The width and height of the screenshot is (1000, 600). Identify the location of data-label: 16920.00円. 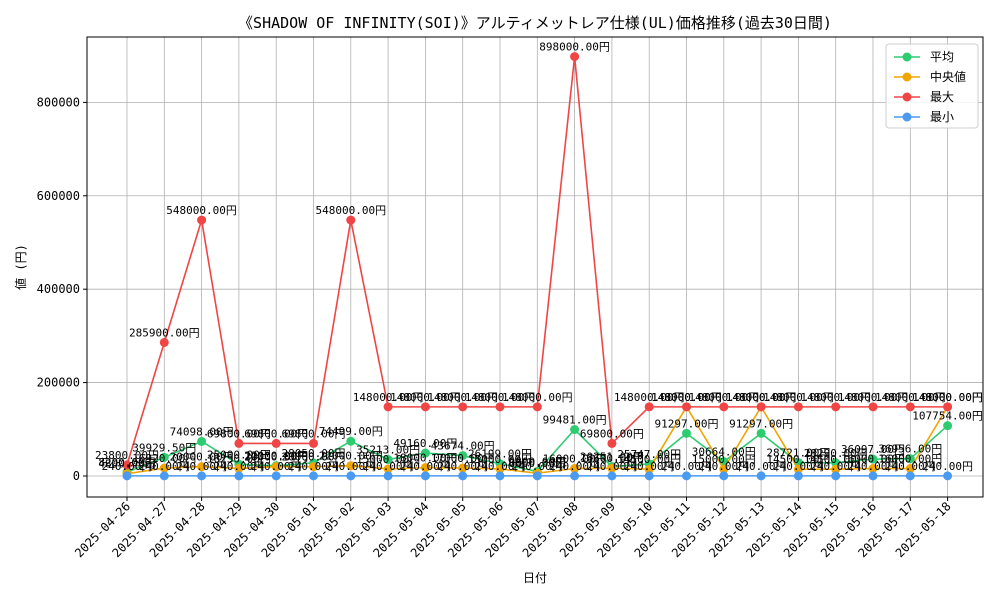
(164, 458).